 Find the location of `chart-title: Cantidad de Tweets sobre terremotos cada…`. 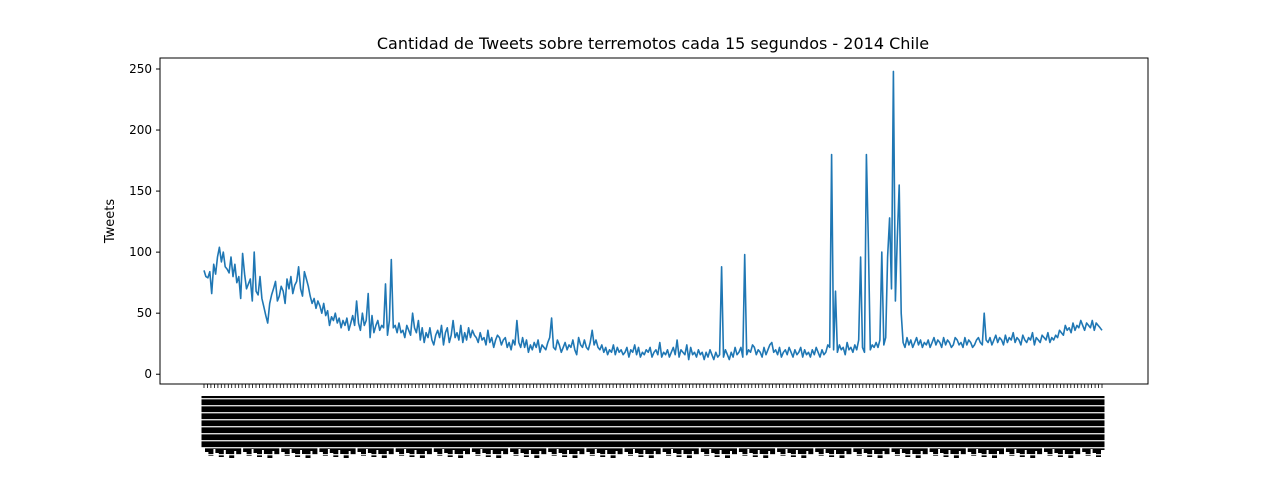

chart-title: Cantidad de Tweets sobre terremotos cada… is located at coordinates (653, 43).